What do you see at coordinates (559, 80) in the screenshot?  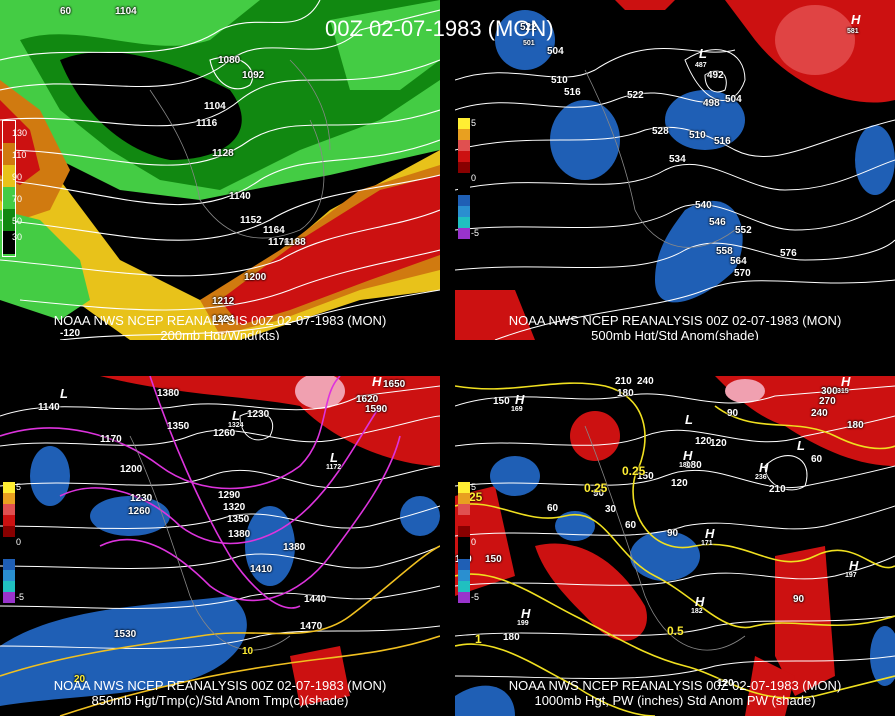 I see `contour-label: 510` at bounding box center [559, 80].